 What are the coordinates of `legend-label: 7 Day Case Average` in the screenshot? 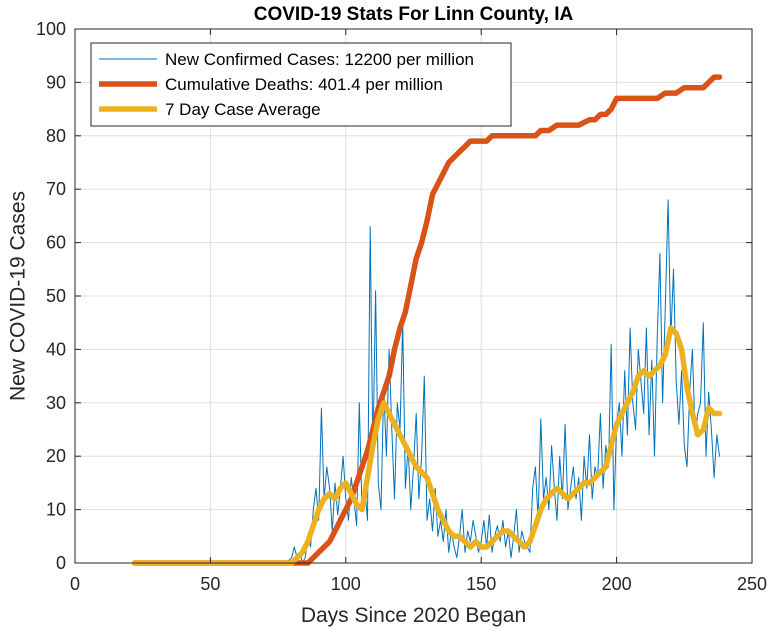 It's located at (243, 109).